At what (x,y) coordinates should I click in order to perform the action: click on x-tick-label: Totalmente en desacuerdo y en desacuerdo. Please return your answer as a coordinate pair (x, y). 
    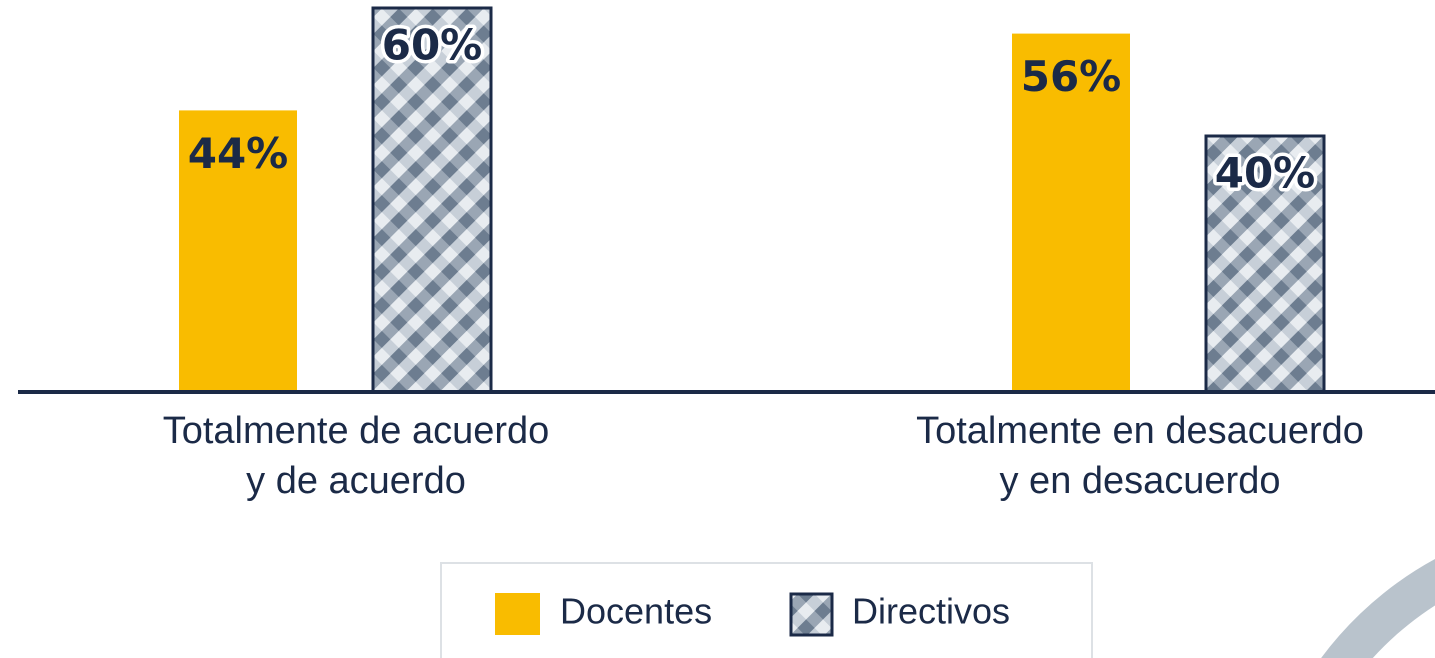
    Looking at the image, I should click on (1140, 456).